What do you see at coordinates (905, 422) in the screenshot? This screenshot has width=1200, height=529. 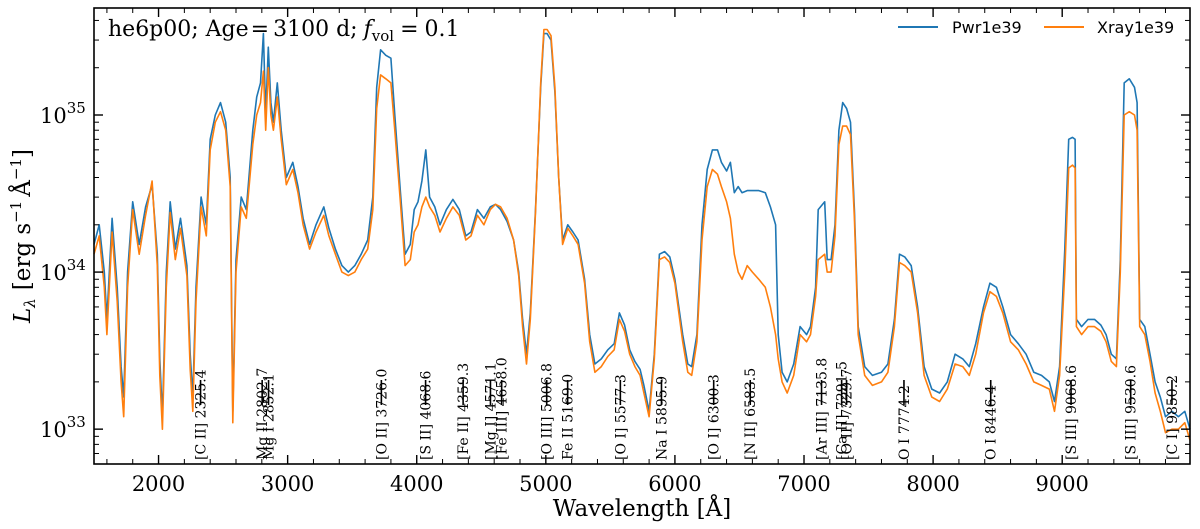 I see `line-marker-label: O I 7774.2` at bounding box center [905, 422].